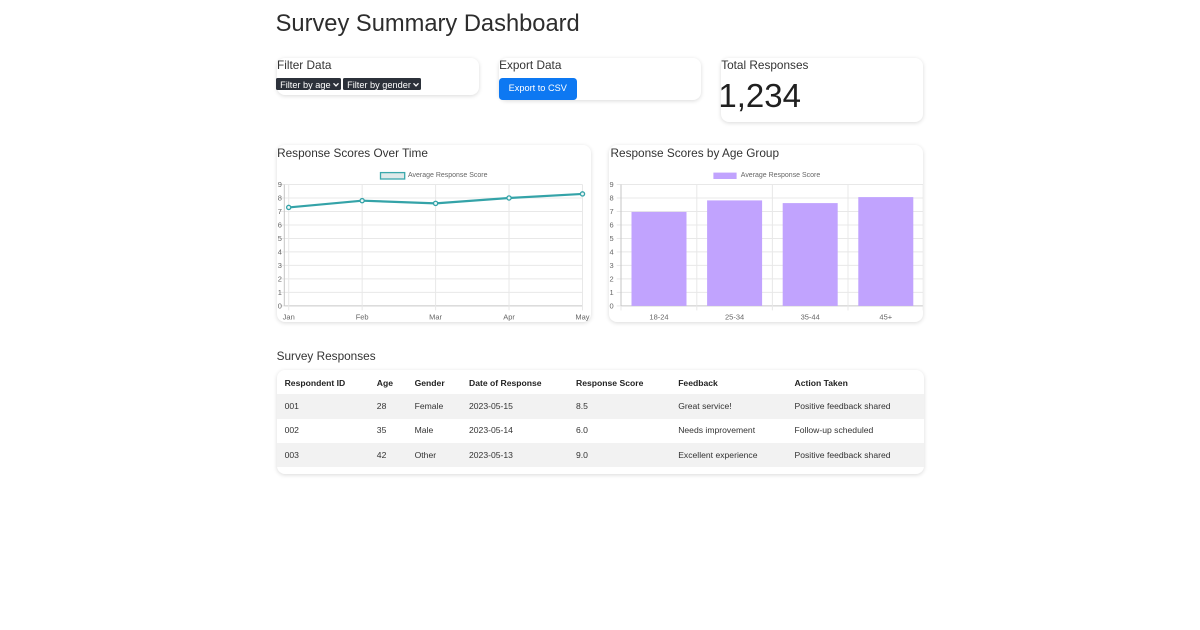 The width and height of the screenshot is (1200, 630). Describe the element at coordinates (361, 317) in the screenshot. I see `svg-text: Feb` at that location.